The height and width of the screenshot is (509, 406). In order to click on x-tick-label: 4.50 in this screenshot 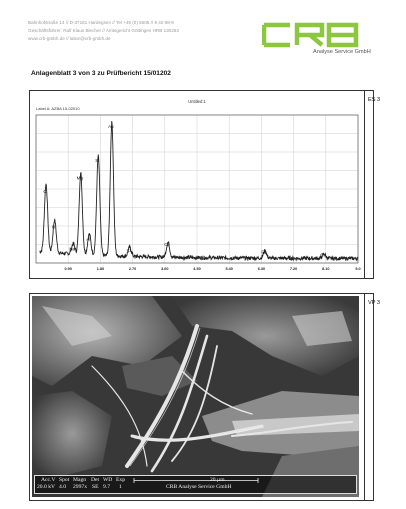, I will do `click(196, 269)`.